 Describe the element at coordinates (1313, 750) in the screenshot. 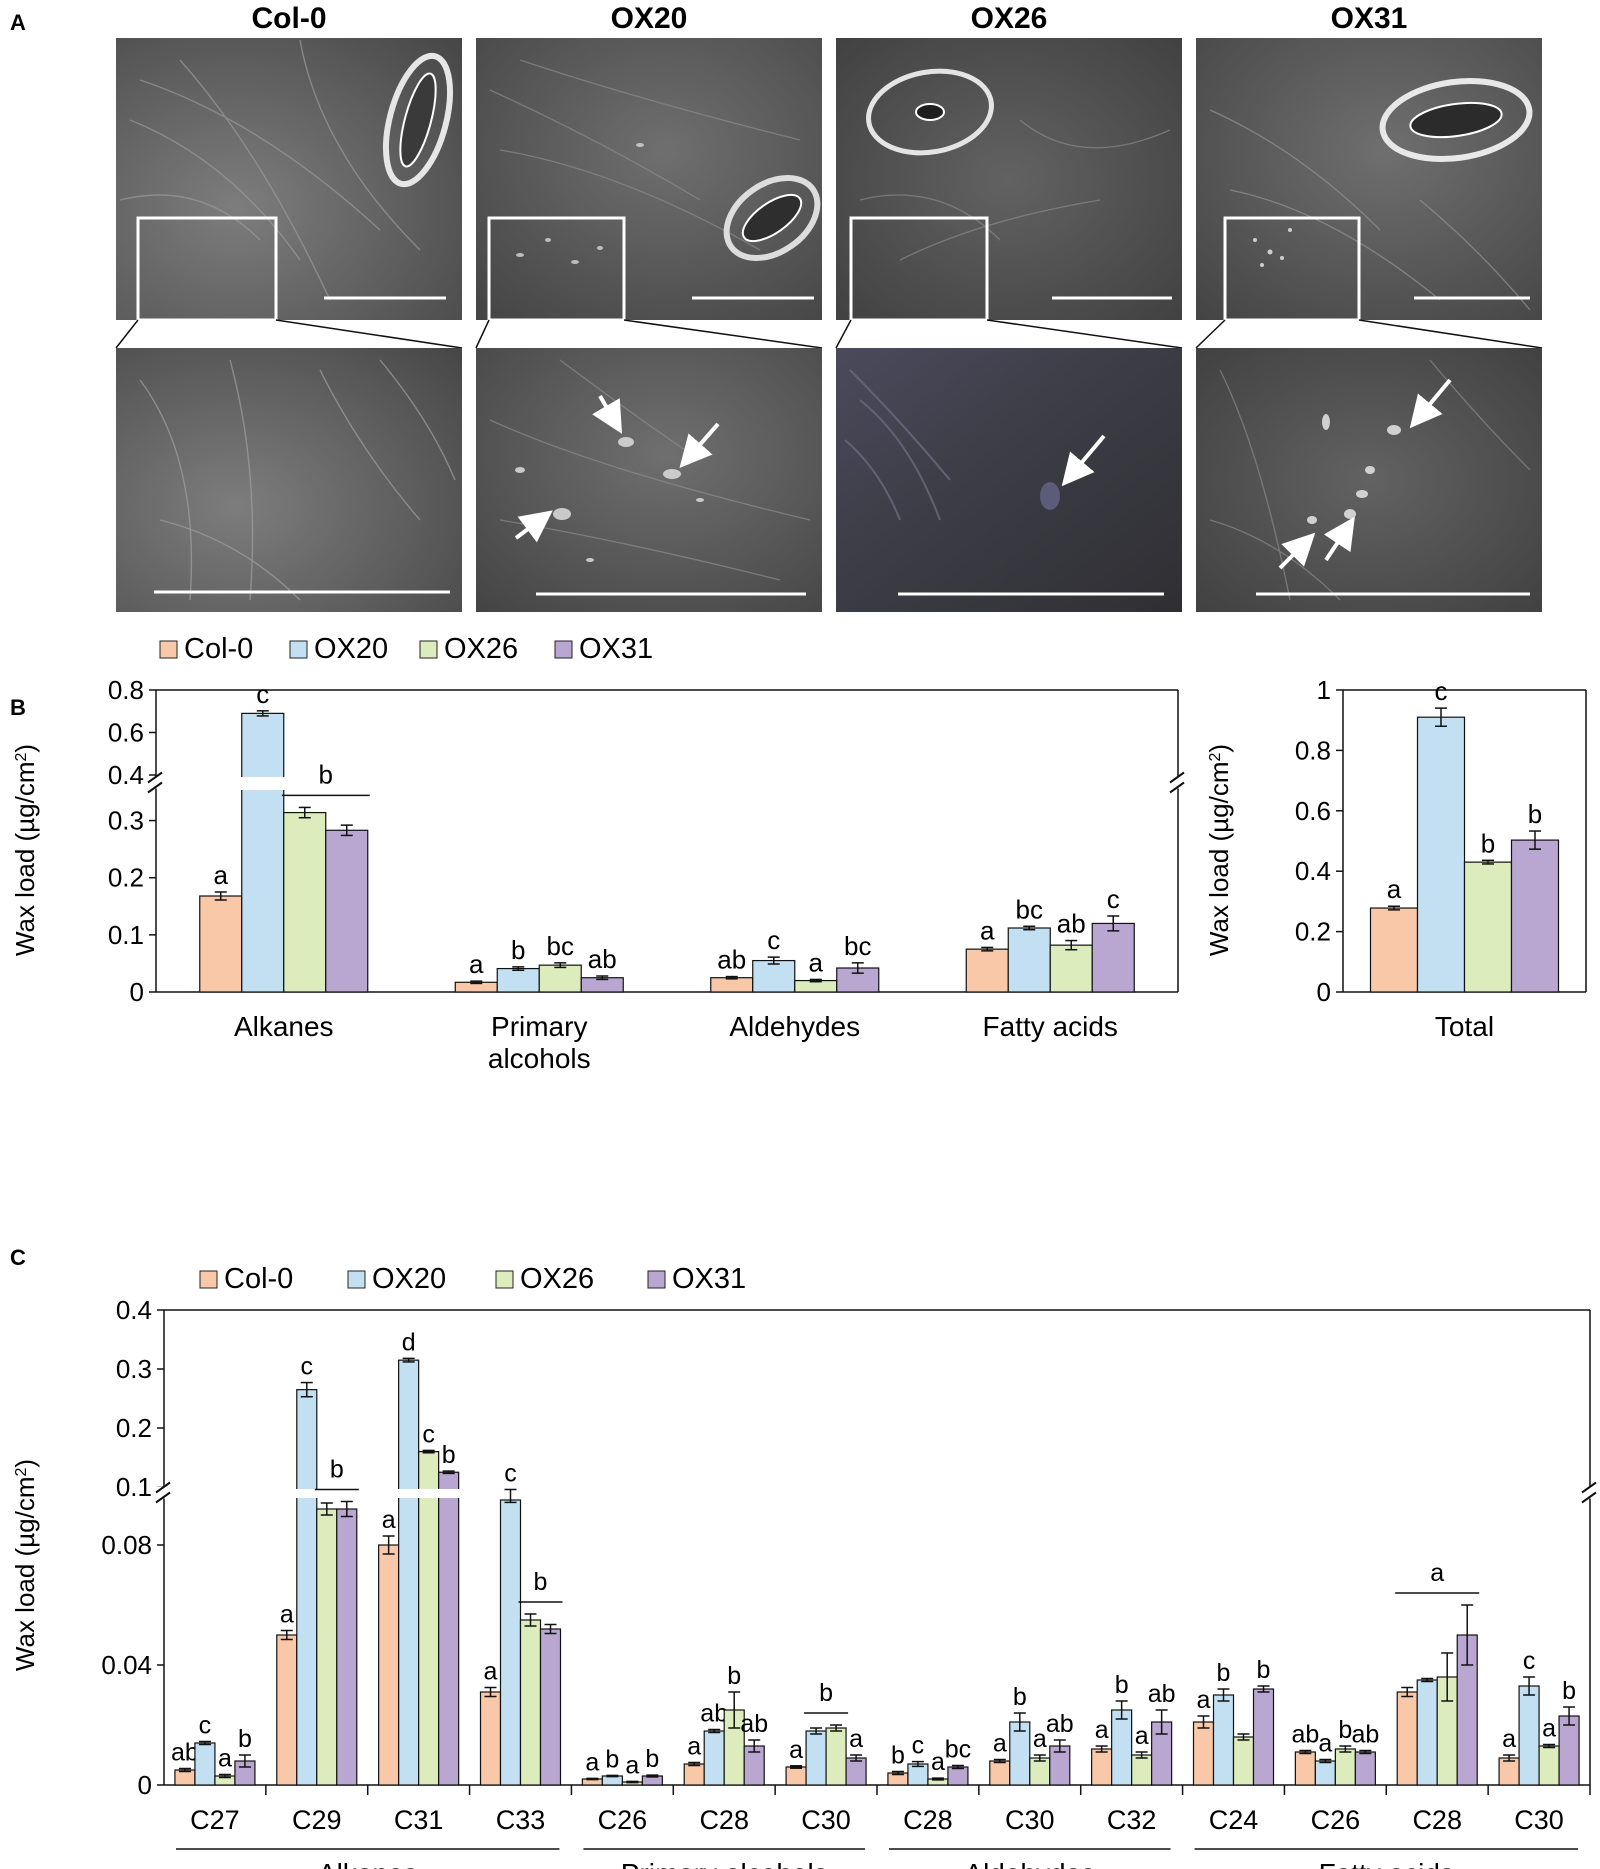

I see `y-tick-label: 0.8` at that location.